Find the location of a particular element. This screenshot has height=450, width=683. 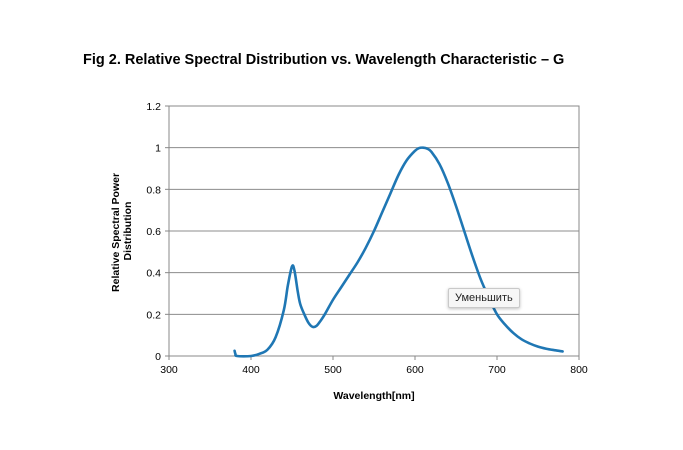

y-tick-label-1: 0.2 is located at coordinates (153, 315).